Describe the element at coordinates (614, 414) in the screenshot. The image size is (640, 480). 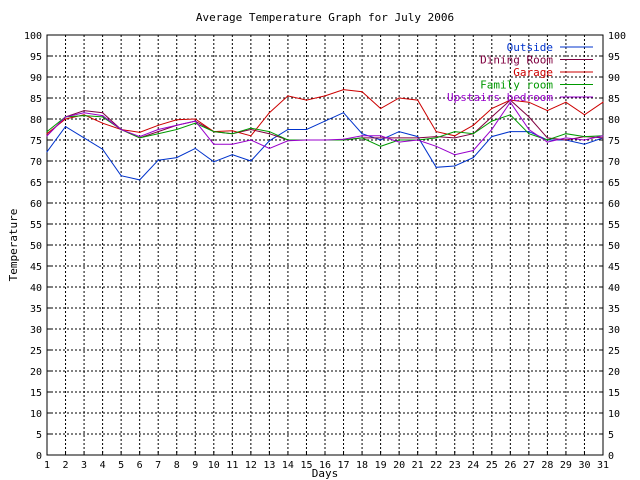
I see `y-tick-label-right: 10` at that location.